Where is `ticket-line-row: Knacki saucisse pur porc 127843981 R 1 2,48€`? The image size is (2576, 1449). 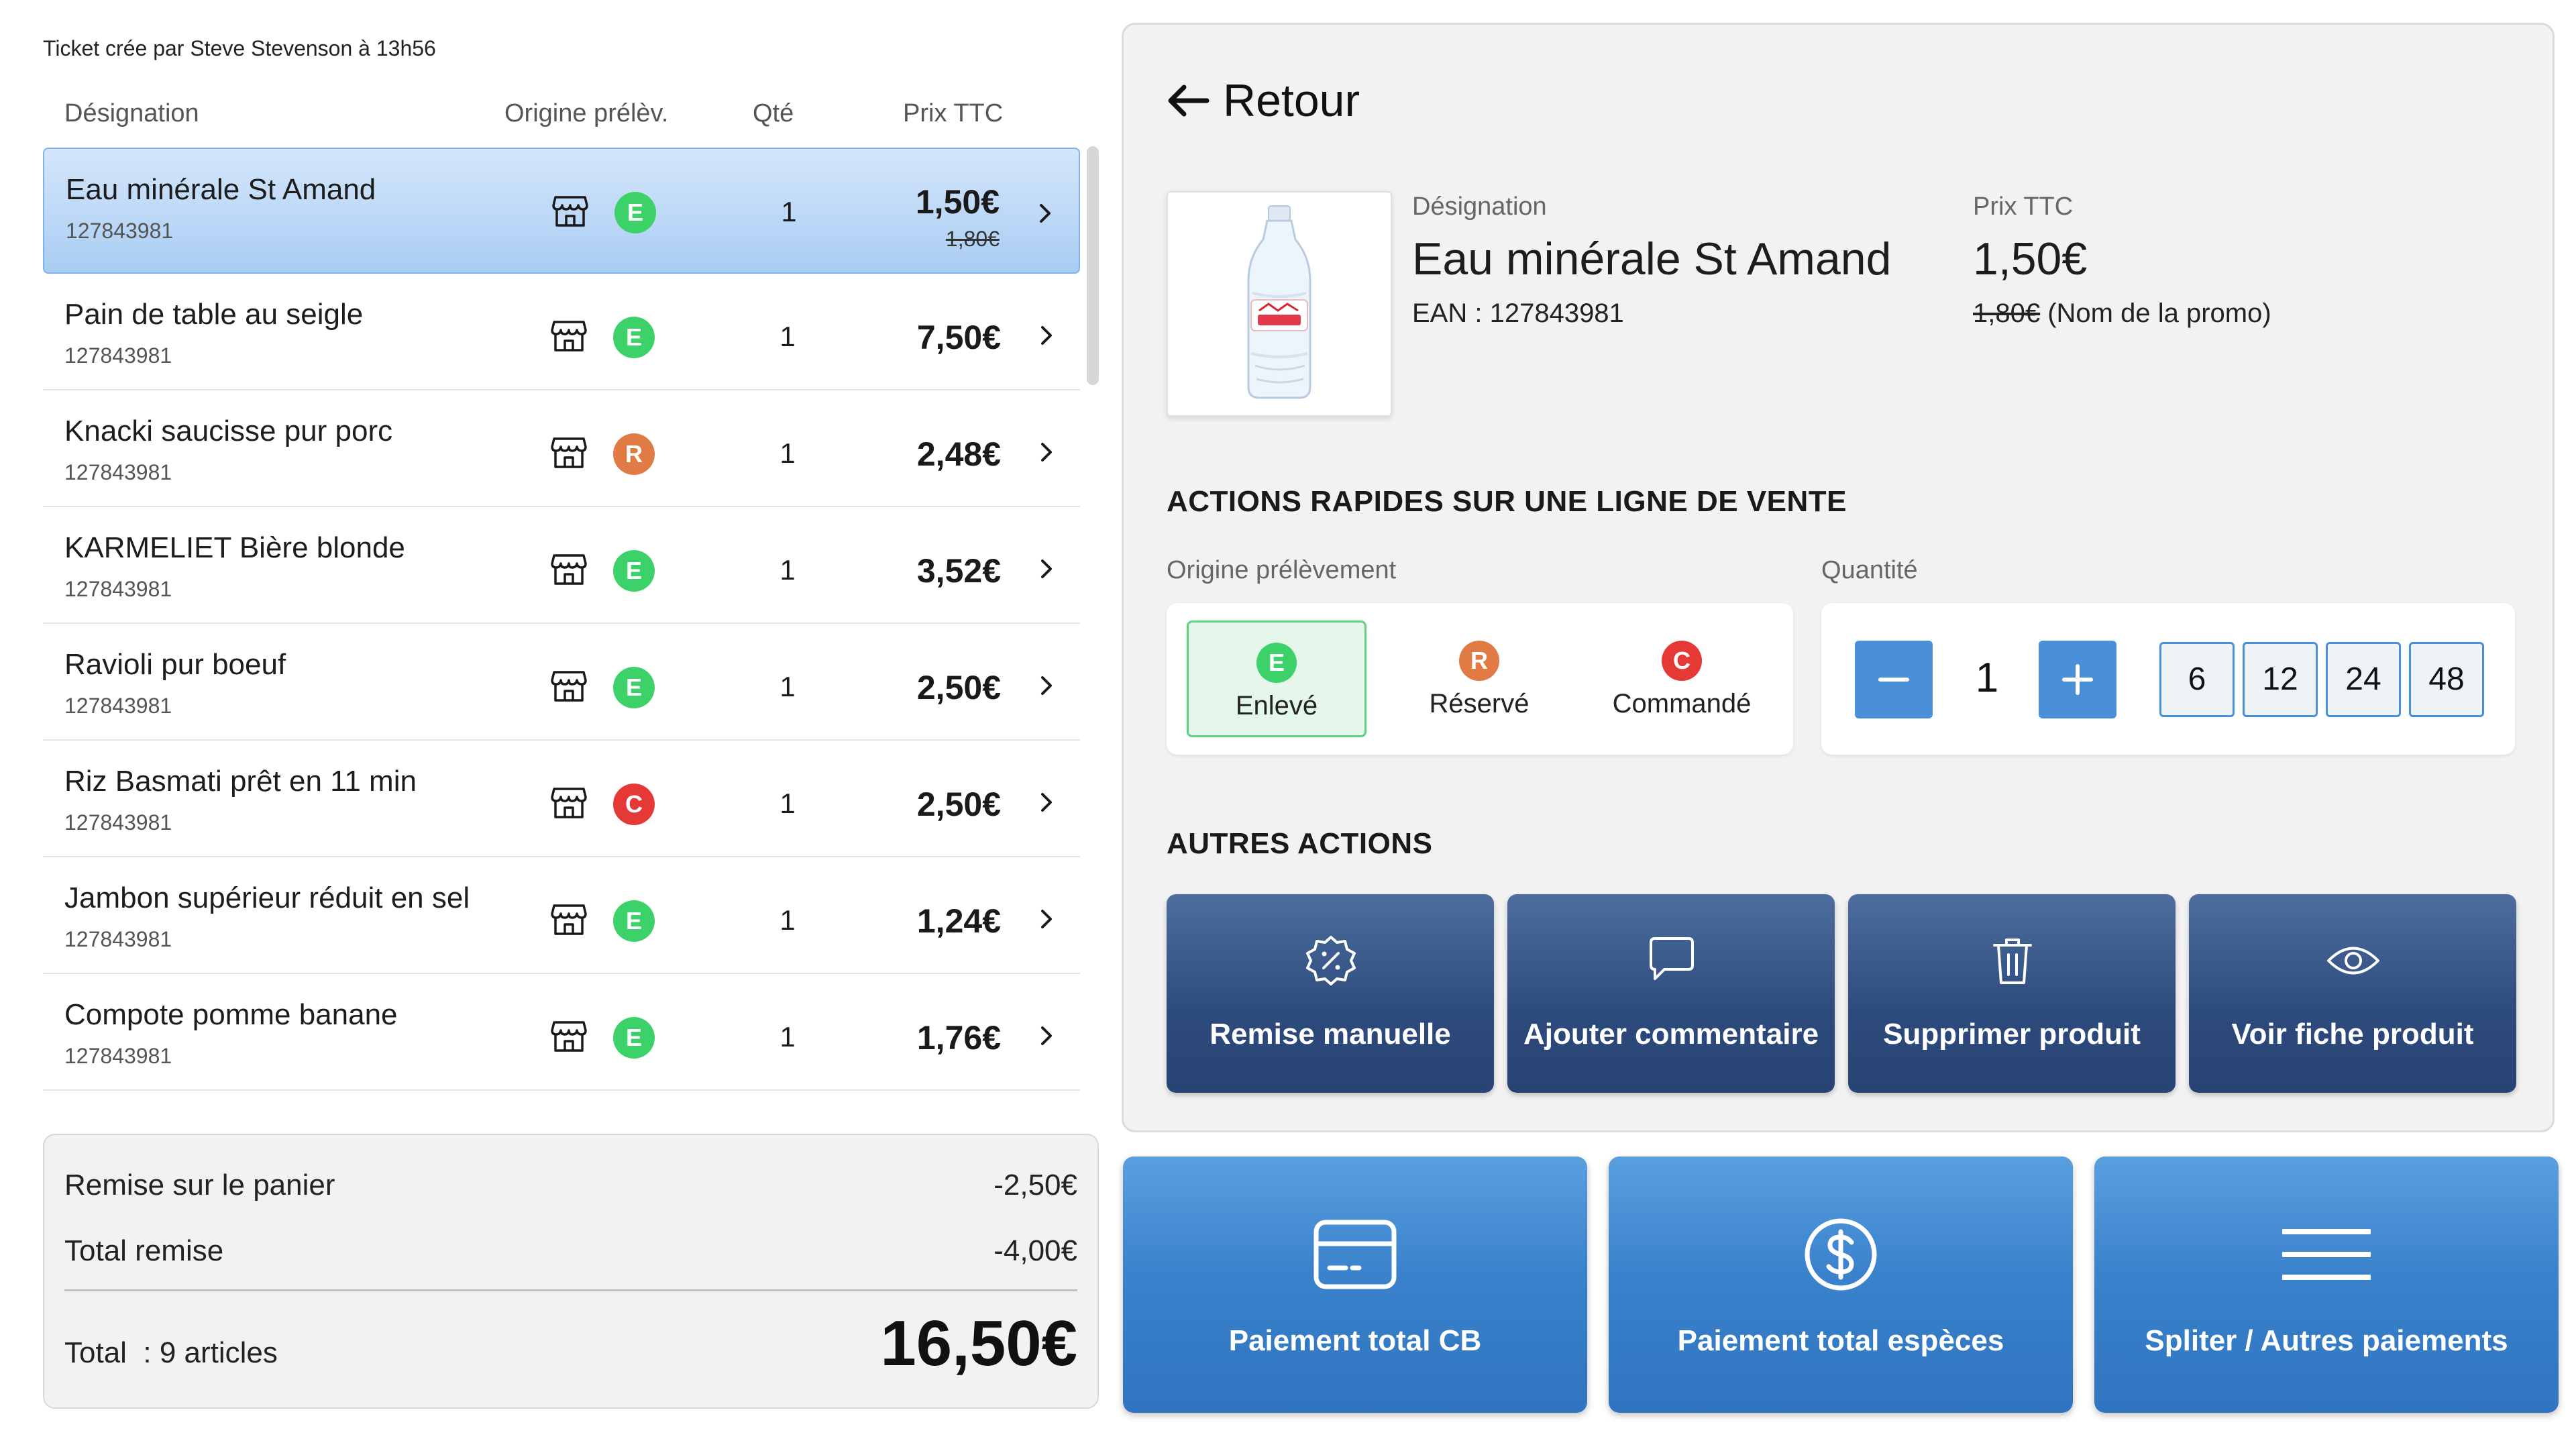
ticket-line-row: Knacki saucisse pur porc 127843981 R 1 2,48€ is located at coordinates (561, 448).